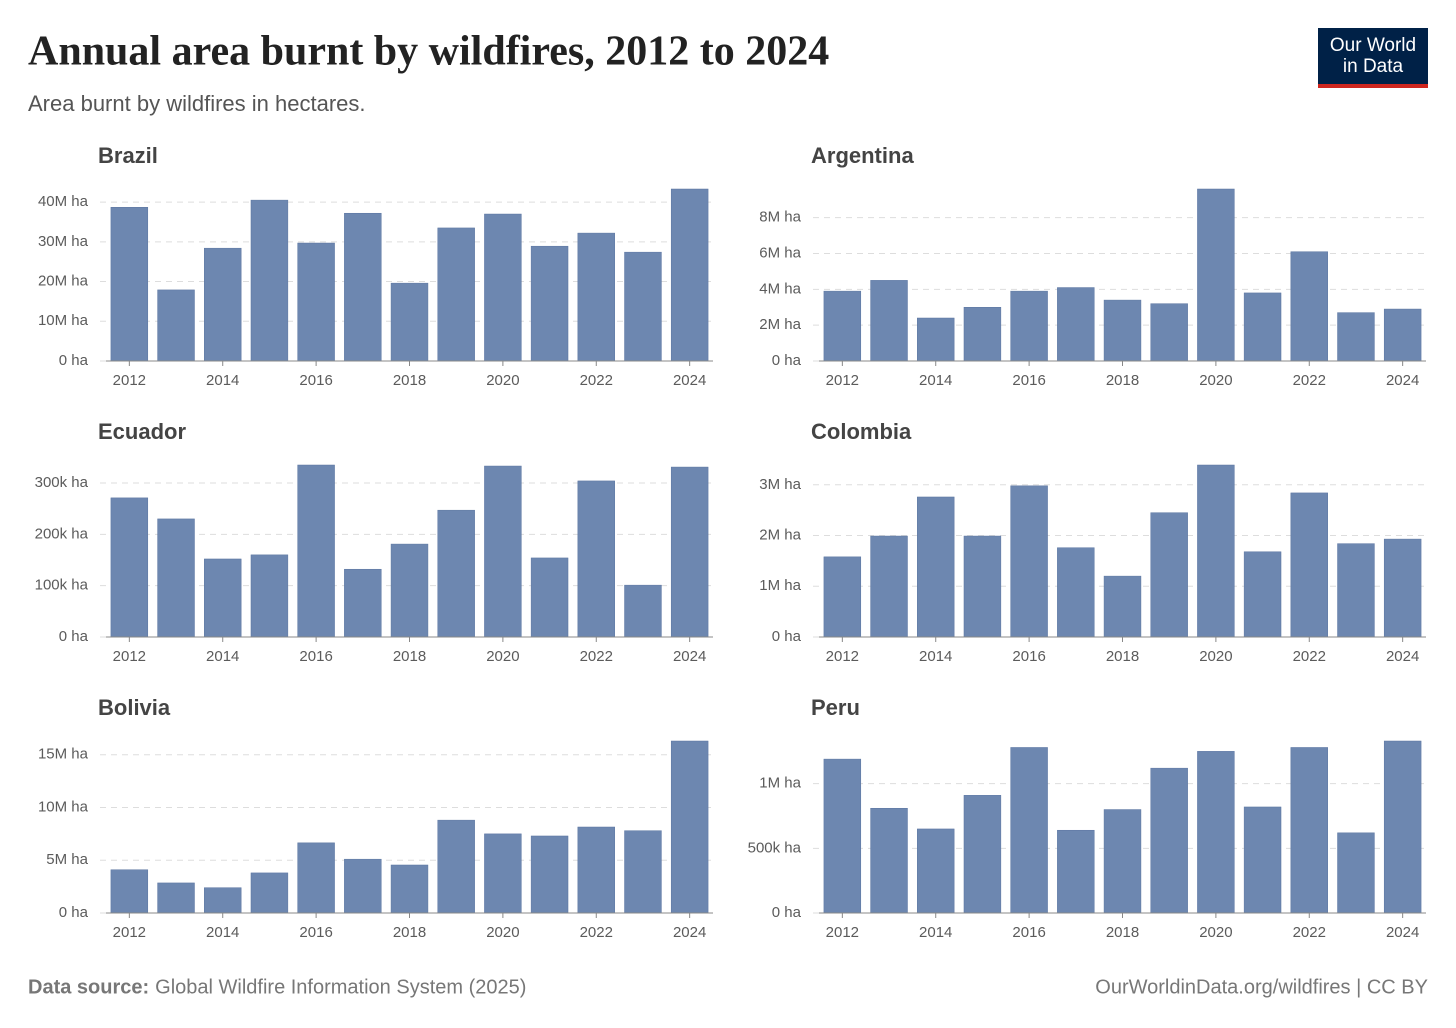  I want to click on y-tick-label: 2M ha, so click(780, 324).